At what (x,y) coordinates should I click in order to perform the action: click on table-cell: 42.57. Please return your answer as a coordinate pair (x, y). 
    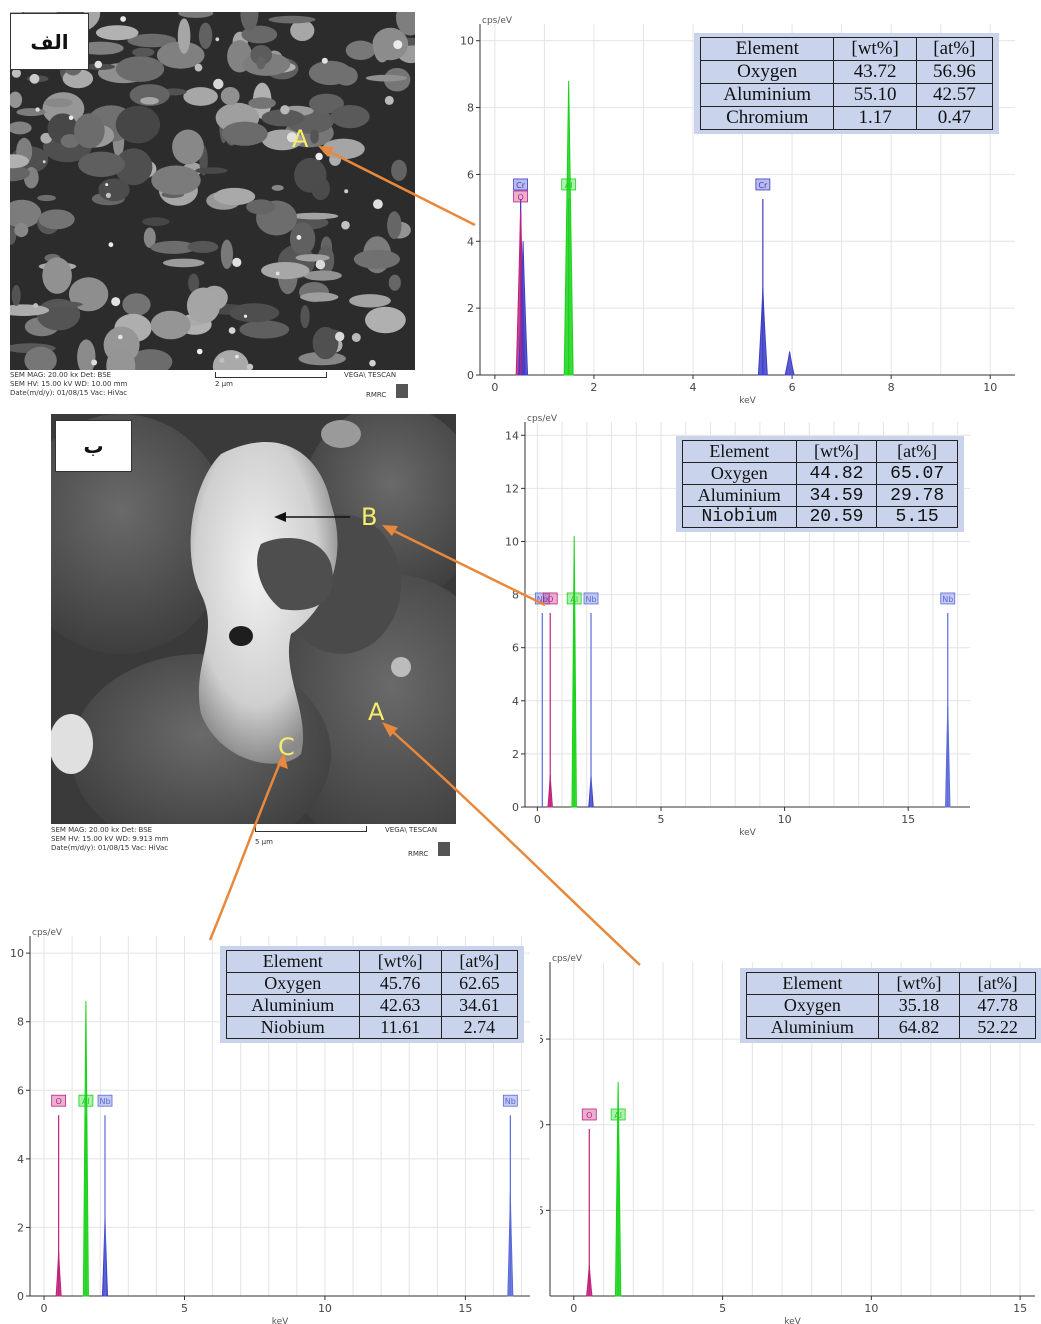
    Looking at the image, I should click on (954, 95).